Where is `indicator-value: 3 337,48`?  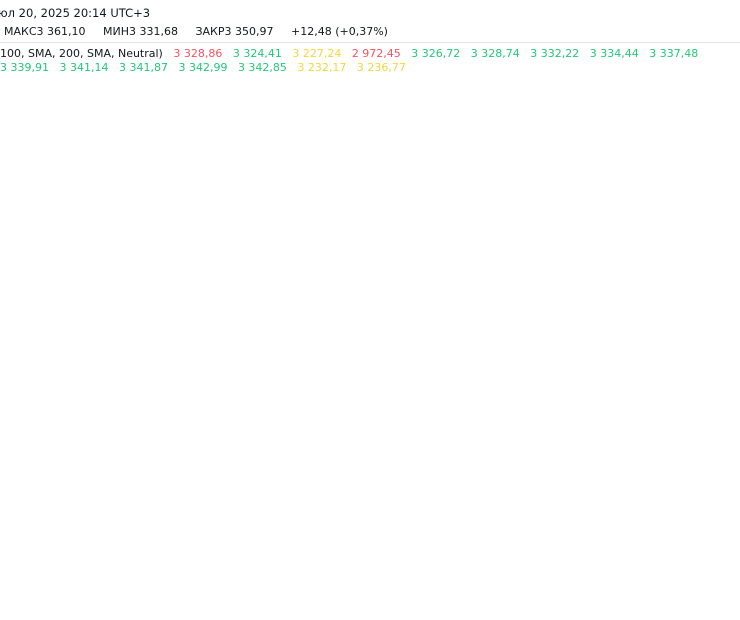
indicator-value: 3 337,48 is located at coordinates (674, 53).